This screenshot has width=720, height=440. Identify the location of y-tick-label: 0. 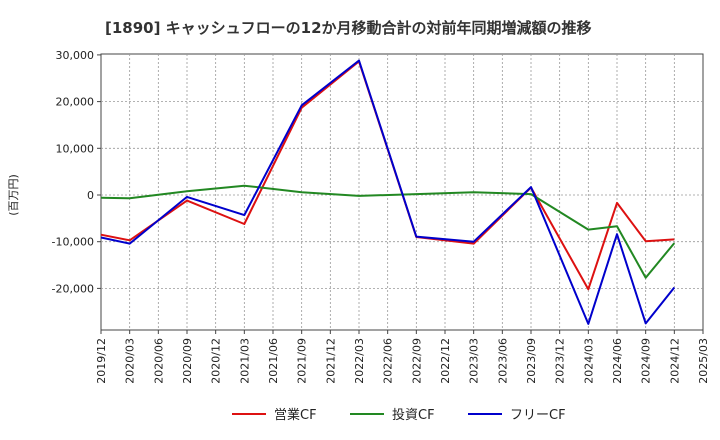
(90, 195).